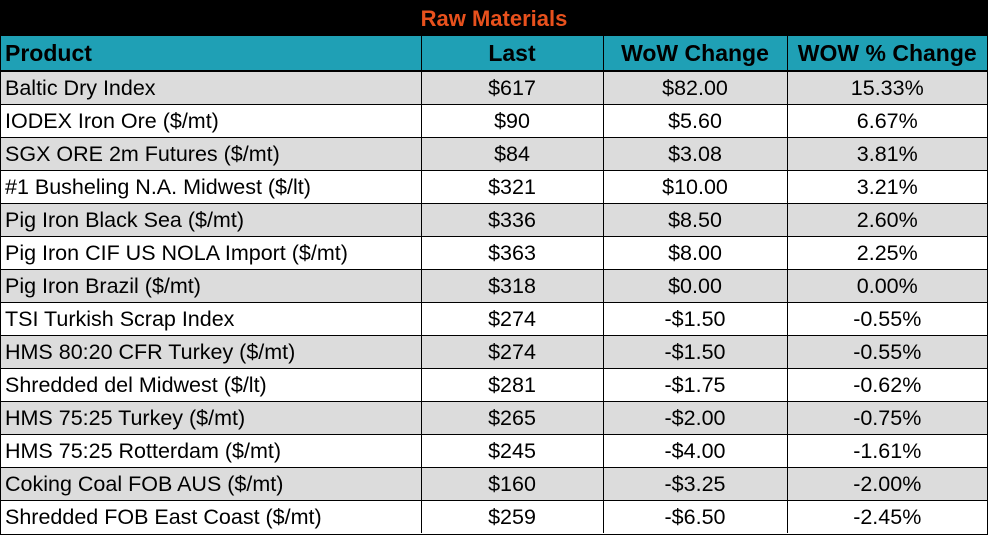 This screenshot has width=988, height=535. I want to click on cell-wow-pct-change: 3.81%, so click(887, 154).